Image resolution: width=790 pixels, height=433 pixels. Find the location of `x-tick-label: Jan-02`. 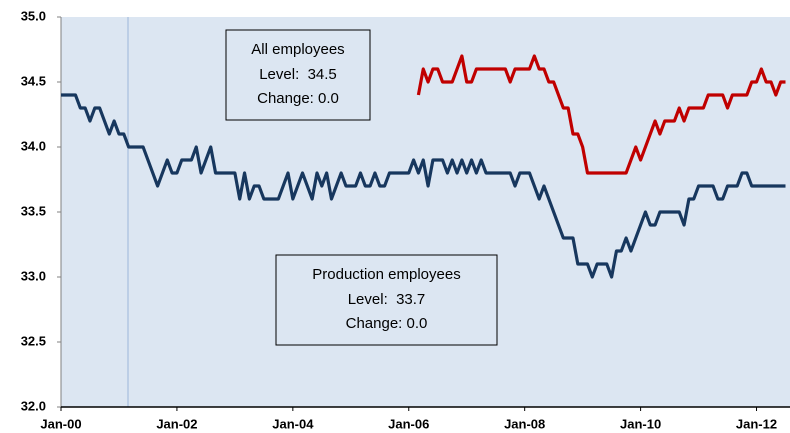

x-tick-label: Jan-02 is located at coordinates (176, 423).